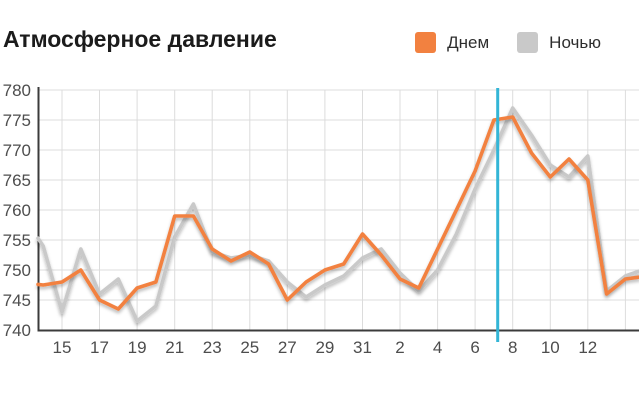 The image size is (639, 400). What do you see at coordinates (62, 347) in the screenshot?
I see `x-axis-label: 15` at bounding box center [62, 347].